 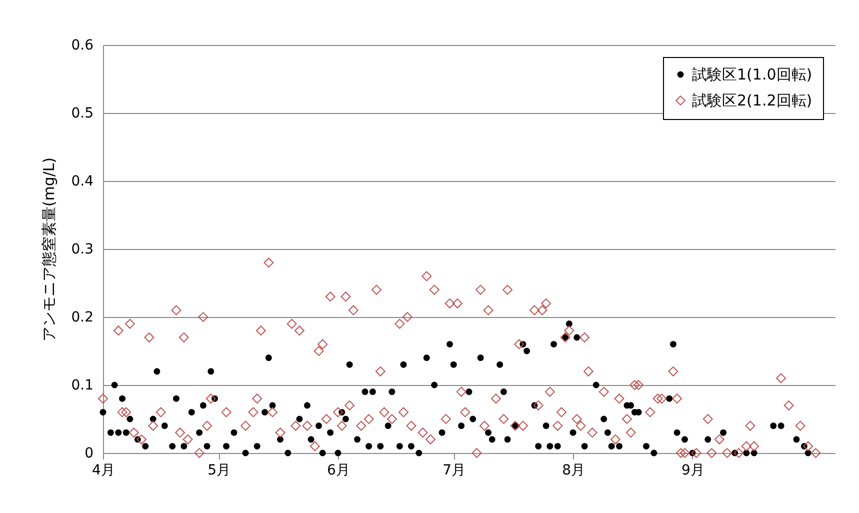 What do you see at coordinates (752, 101) in the screenshot?
I see `legend-label: 試験区2(1.2回転)` at bounding box center [752, 101].